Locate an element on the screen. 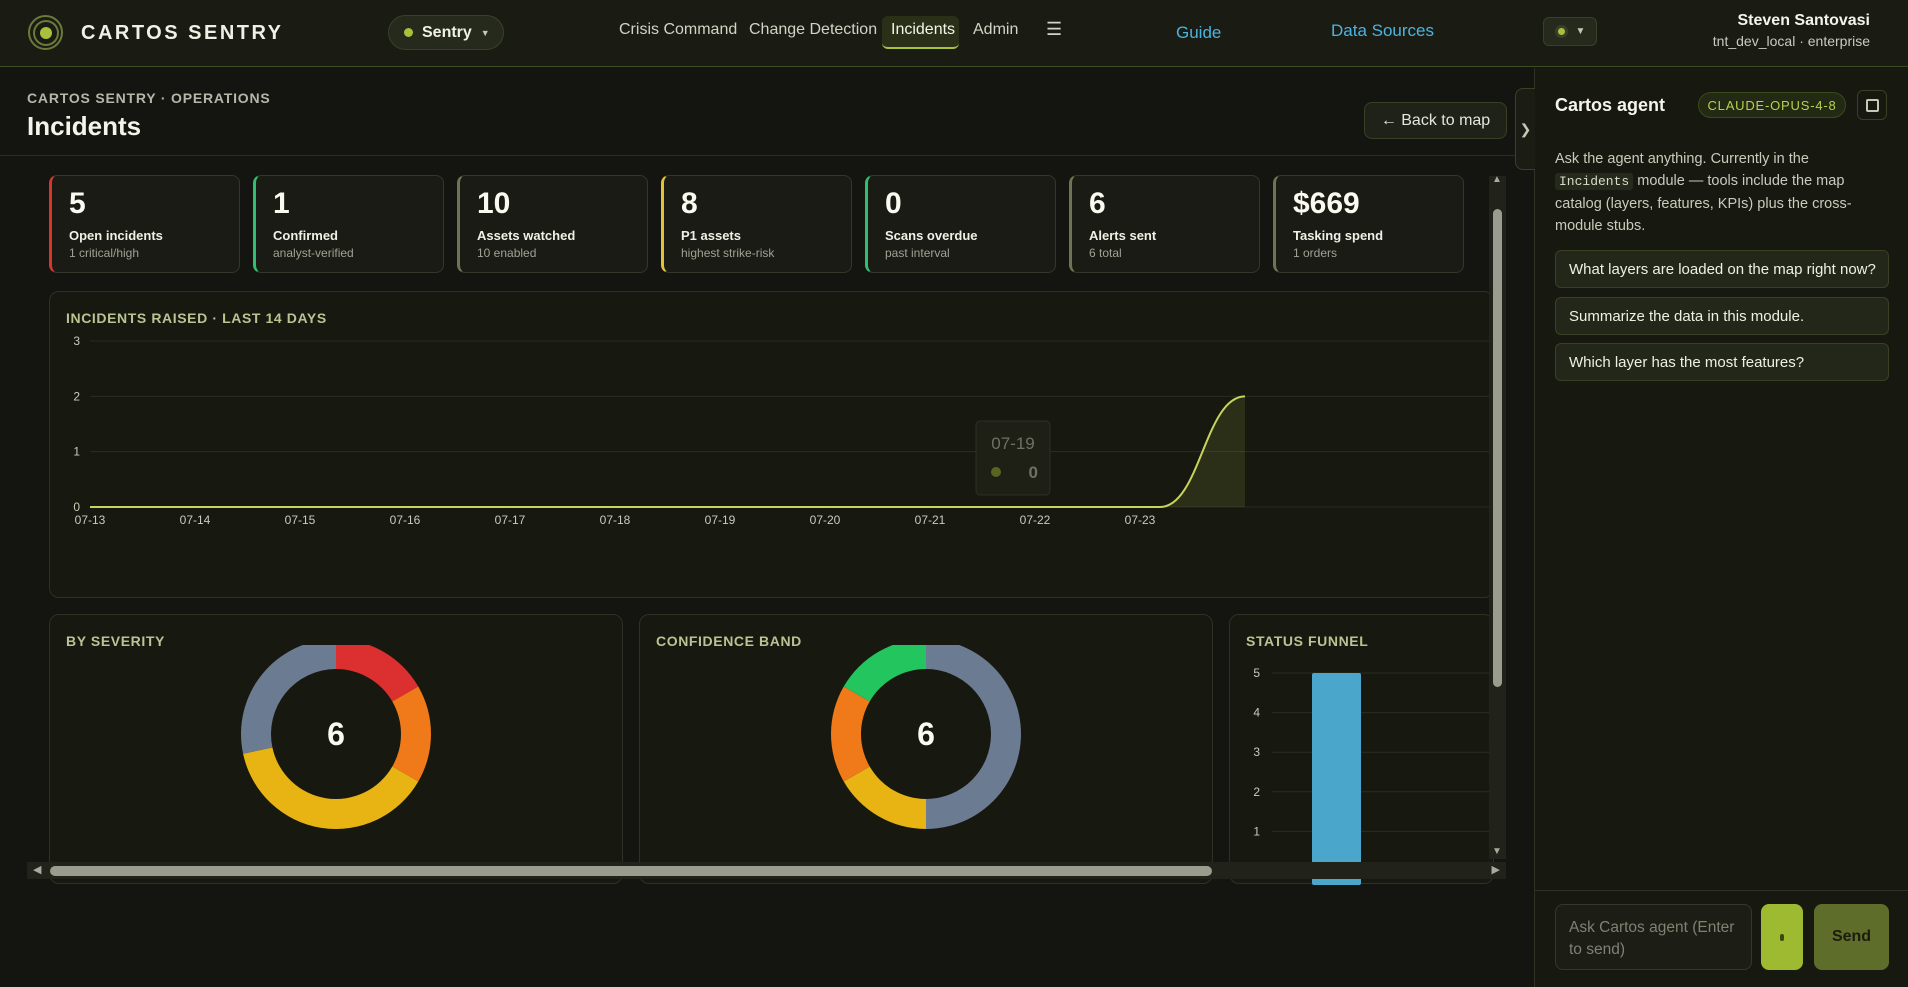  status-funnel-chart: 1 2 3 4 5 is located at coordinates (1372, 775).